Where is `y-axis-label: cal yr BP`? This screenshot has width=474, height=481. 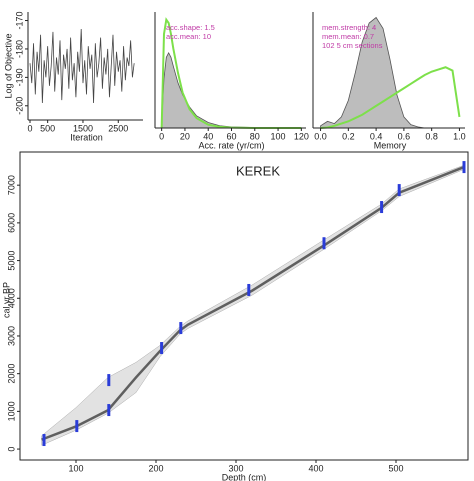 y-axis-label: cal yr BP is located at coordinates (6, 300).